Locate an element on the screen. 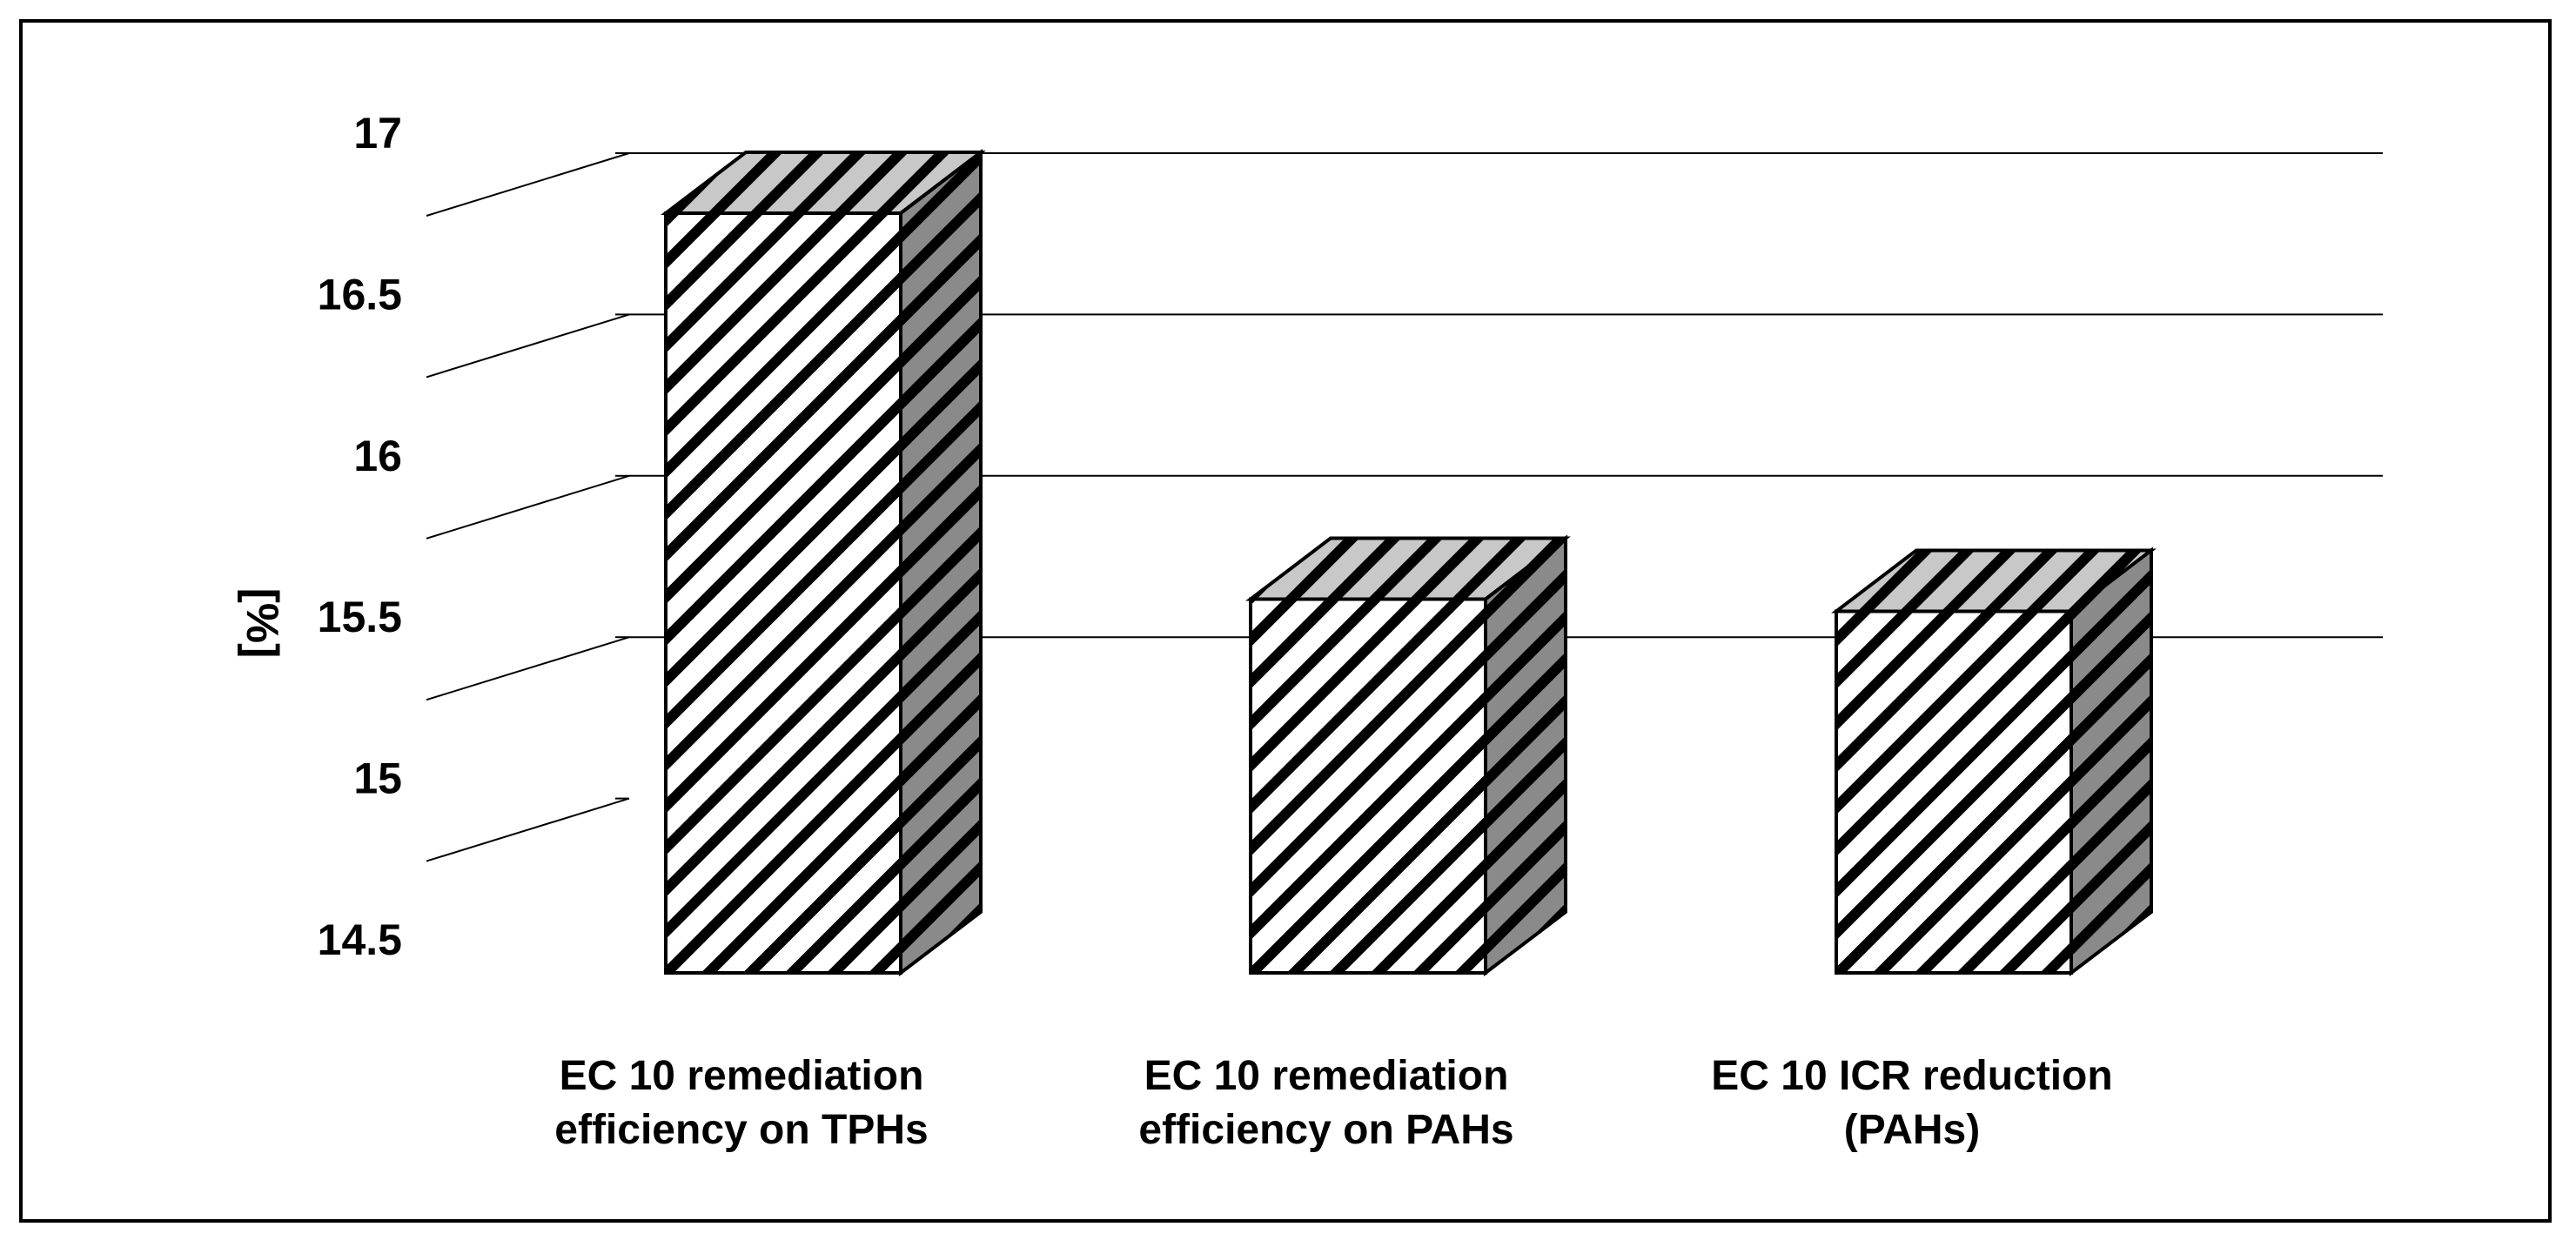 This screenshot has height=1247, width=2576. category-label-line: efficiency on TPHs is located at coordinates (741, 1130).